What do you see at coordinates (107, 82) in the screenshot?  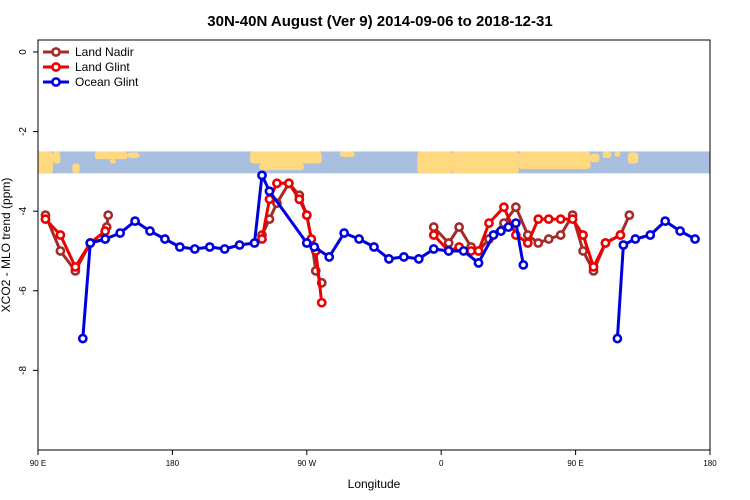 I see `legend-label: Ocean Glint` at bounding box center [107, 82].